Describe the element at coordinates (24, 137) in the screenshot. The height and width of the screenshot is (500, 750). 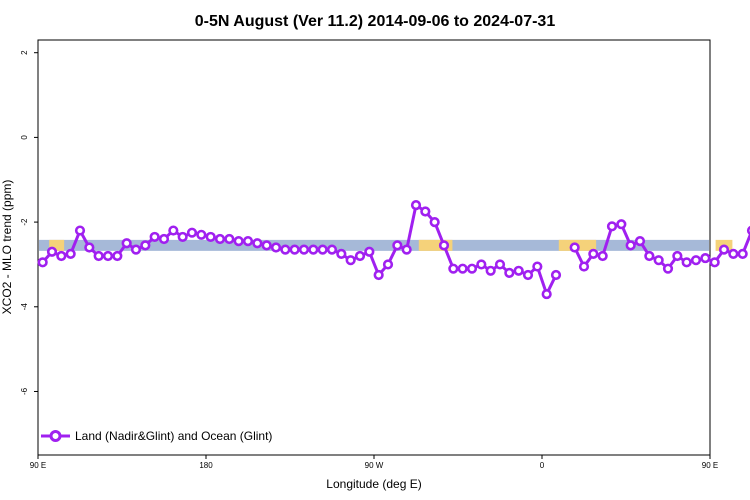
I see `y-tick-label: 0` at that location.